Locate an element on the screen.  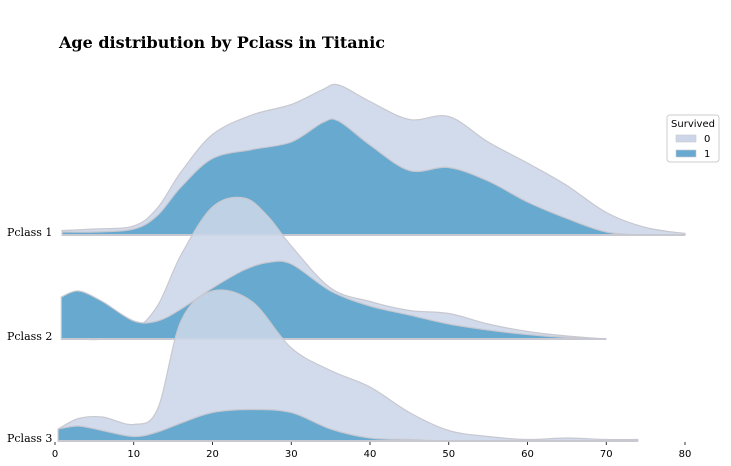
ridge-label: Pclass 1 is located at coordinates (29, 232).